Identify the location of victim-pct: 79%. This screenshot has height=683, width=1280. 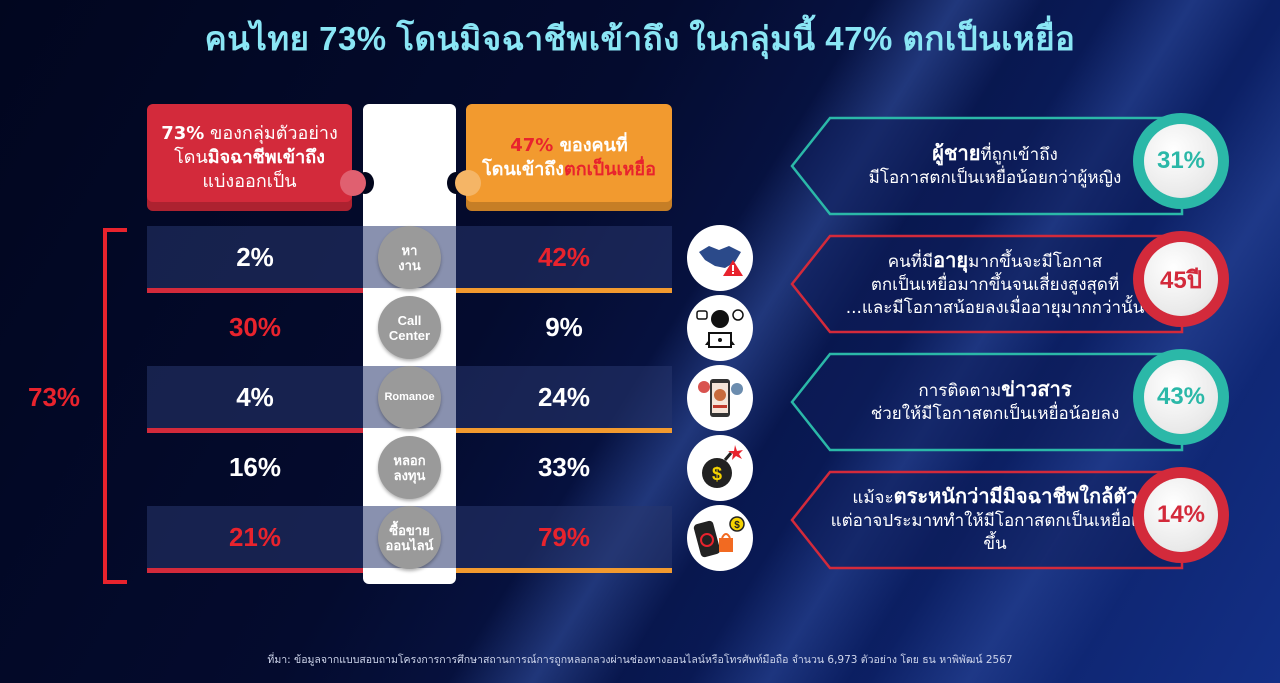
(564, 536).